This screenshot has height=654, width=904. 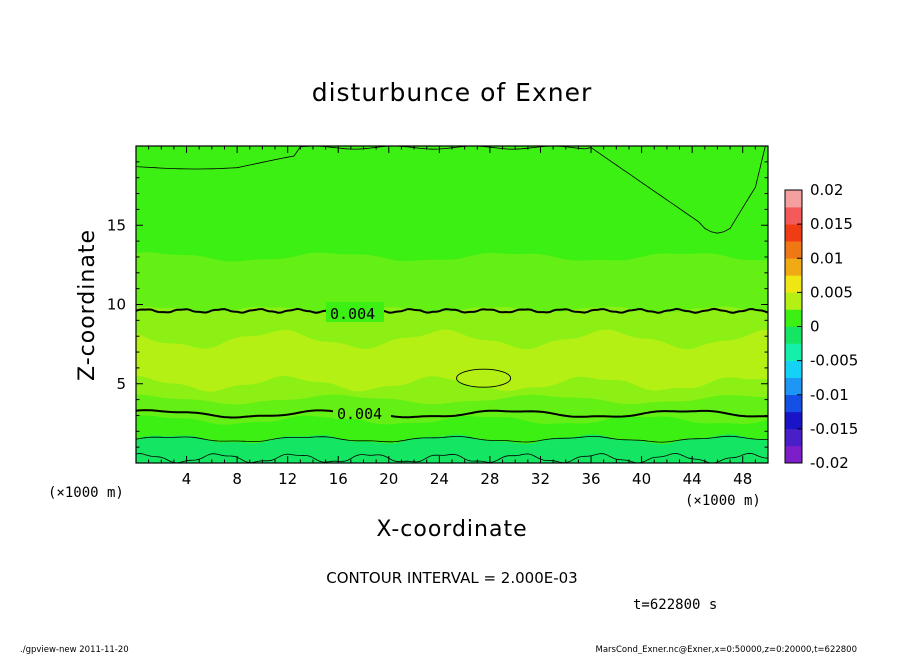 What do you see at coordinates (86, 493) in the screenshot?
I see `x-unit-left: (×1000 m)` at bounding box center [86, 493].